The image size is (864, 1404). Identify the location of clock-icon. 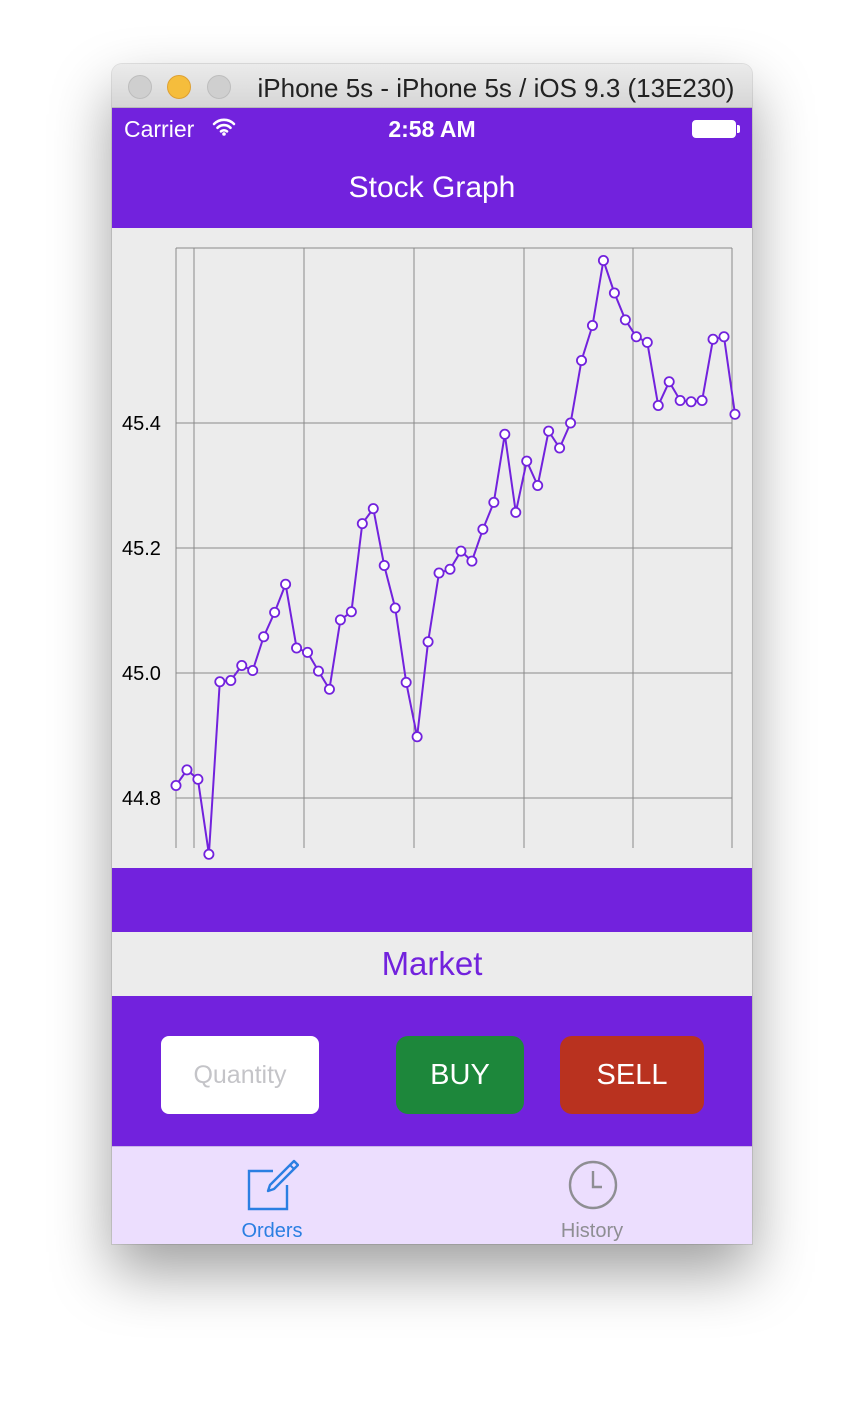
(593, 1185).